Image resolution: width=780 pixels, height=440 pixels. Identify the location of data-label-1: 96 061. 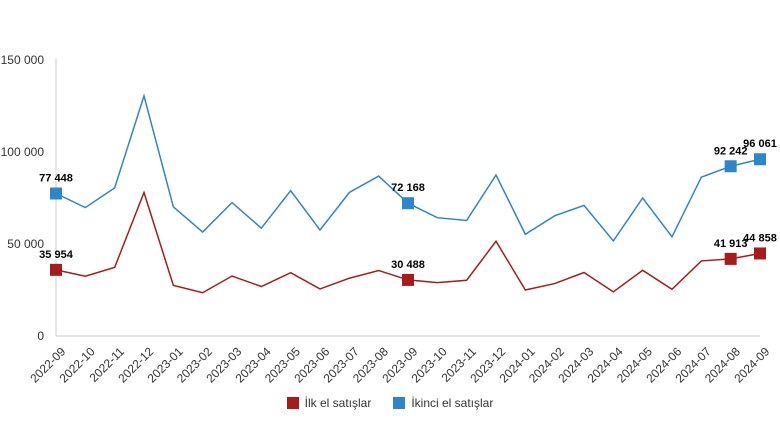
(760, 144).